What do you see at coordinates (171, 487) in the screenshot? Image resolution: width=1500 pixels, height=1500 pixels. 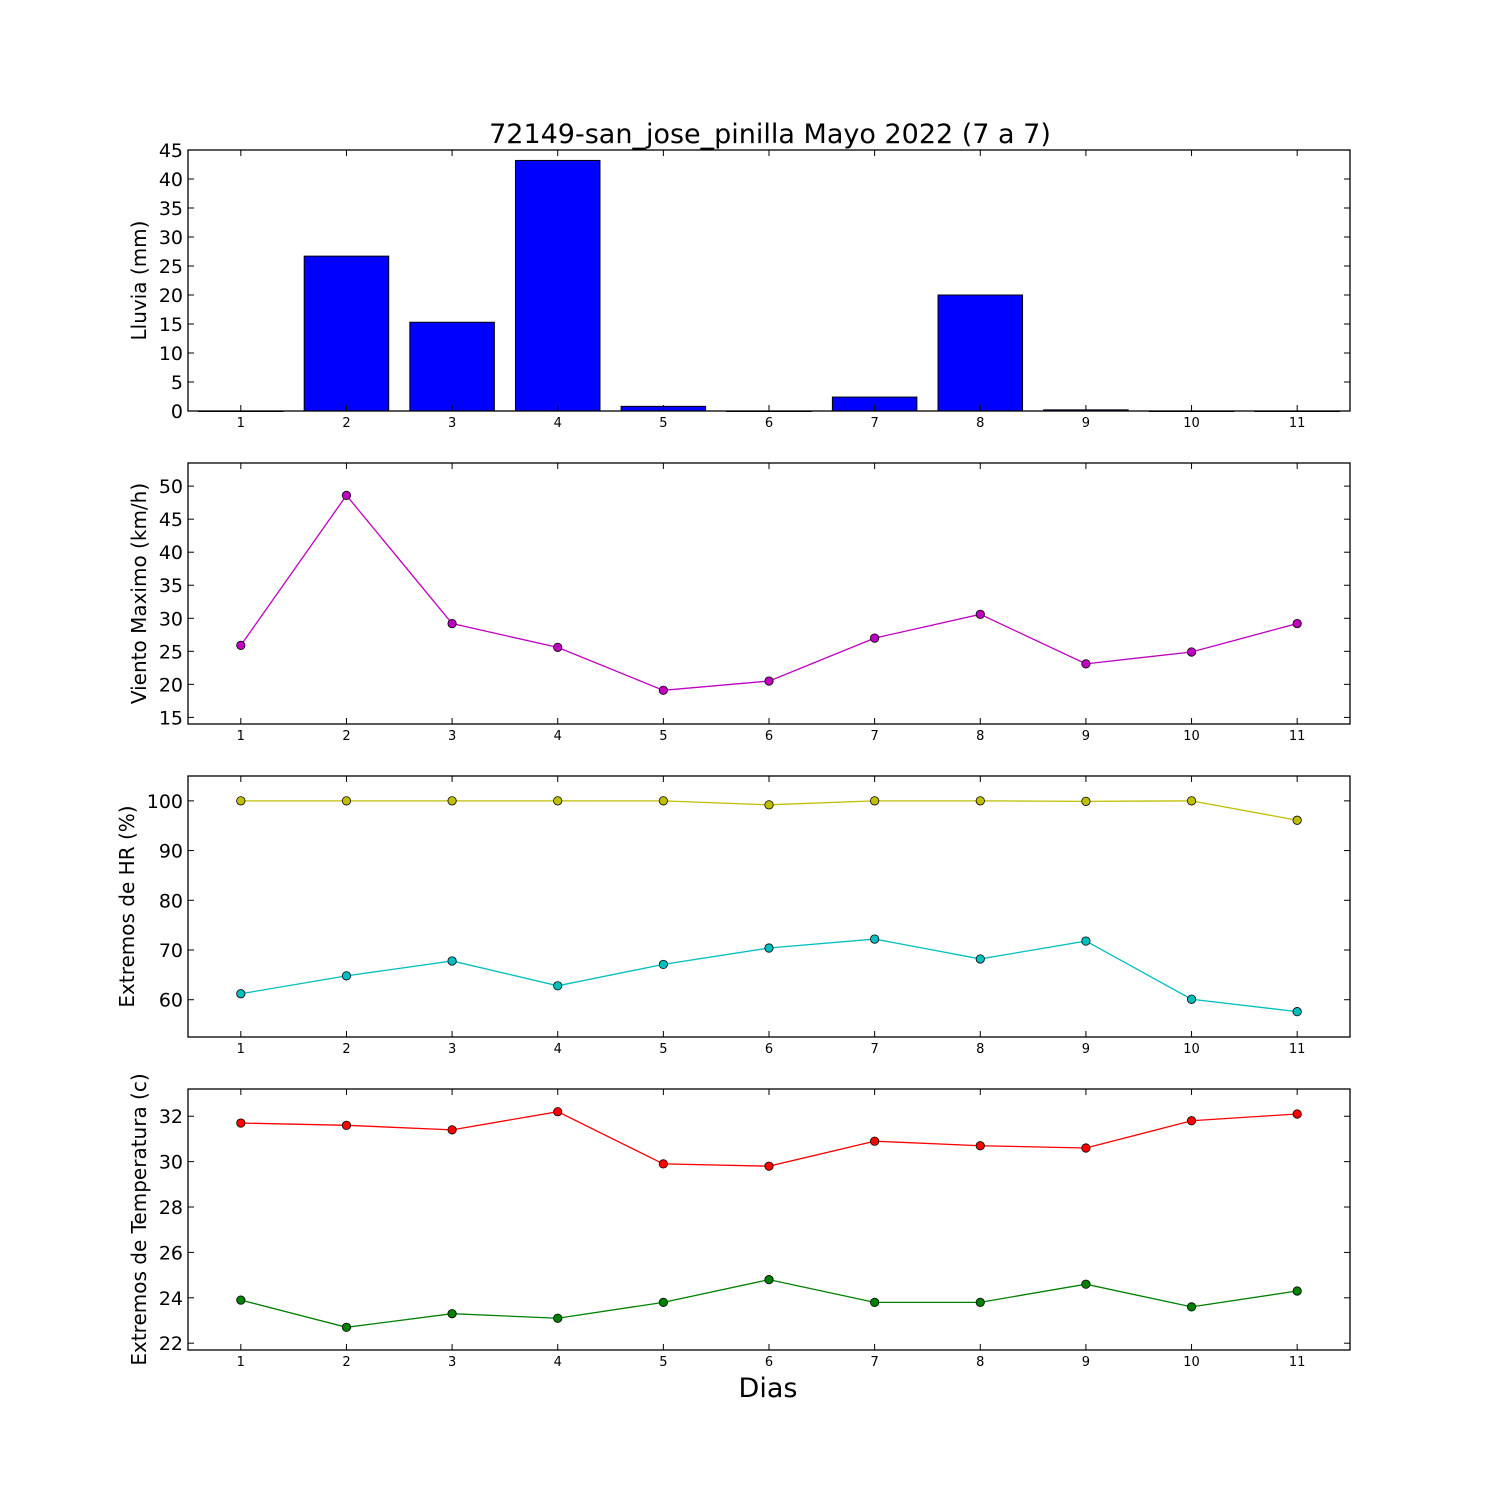 I see `y-tick-label: 50` at bounding box center [171, 487].